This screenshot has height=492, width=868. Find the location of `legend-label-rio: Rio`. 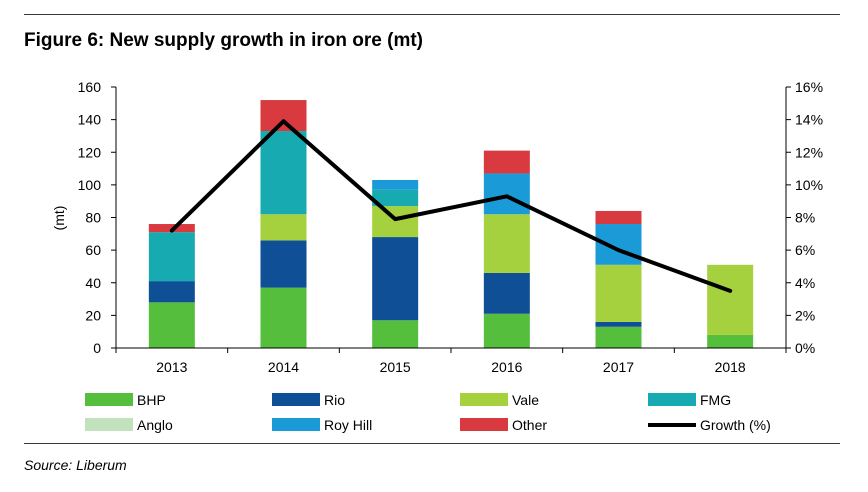

legend-label-rio: Rio is located at coordinates (334, 400).